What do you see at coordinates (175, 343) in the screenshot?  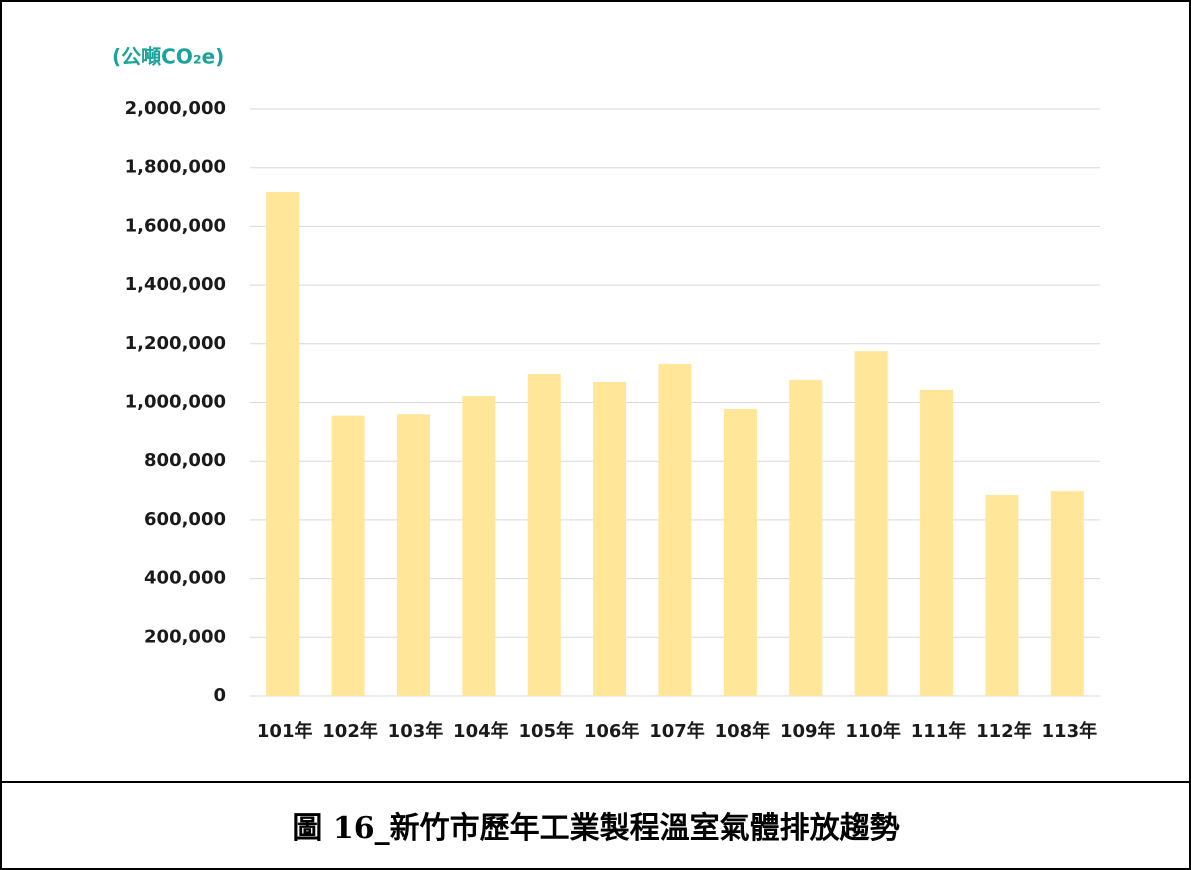 I see `y-tick-label: 1,200,000` at bounding box center [175, 343].